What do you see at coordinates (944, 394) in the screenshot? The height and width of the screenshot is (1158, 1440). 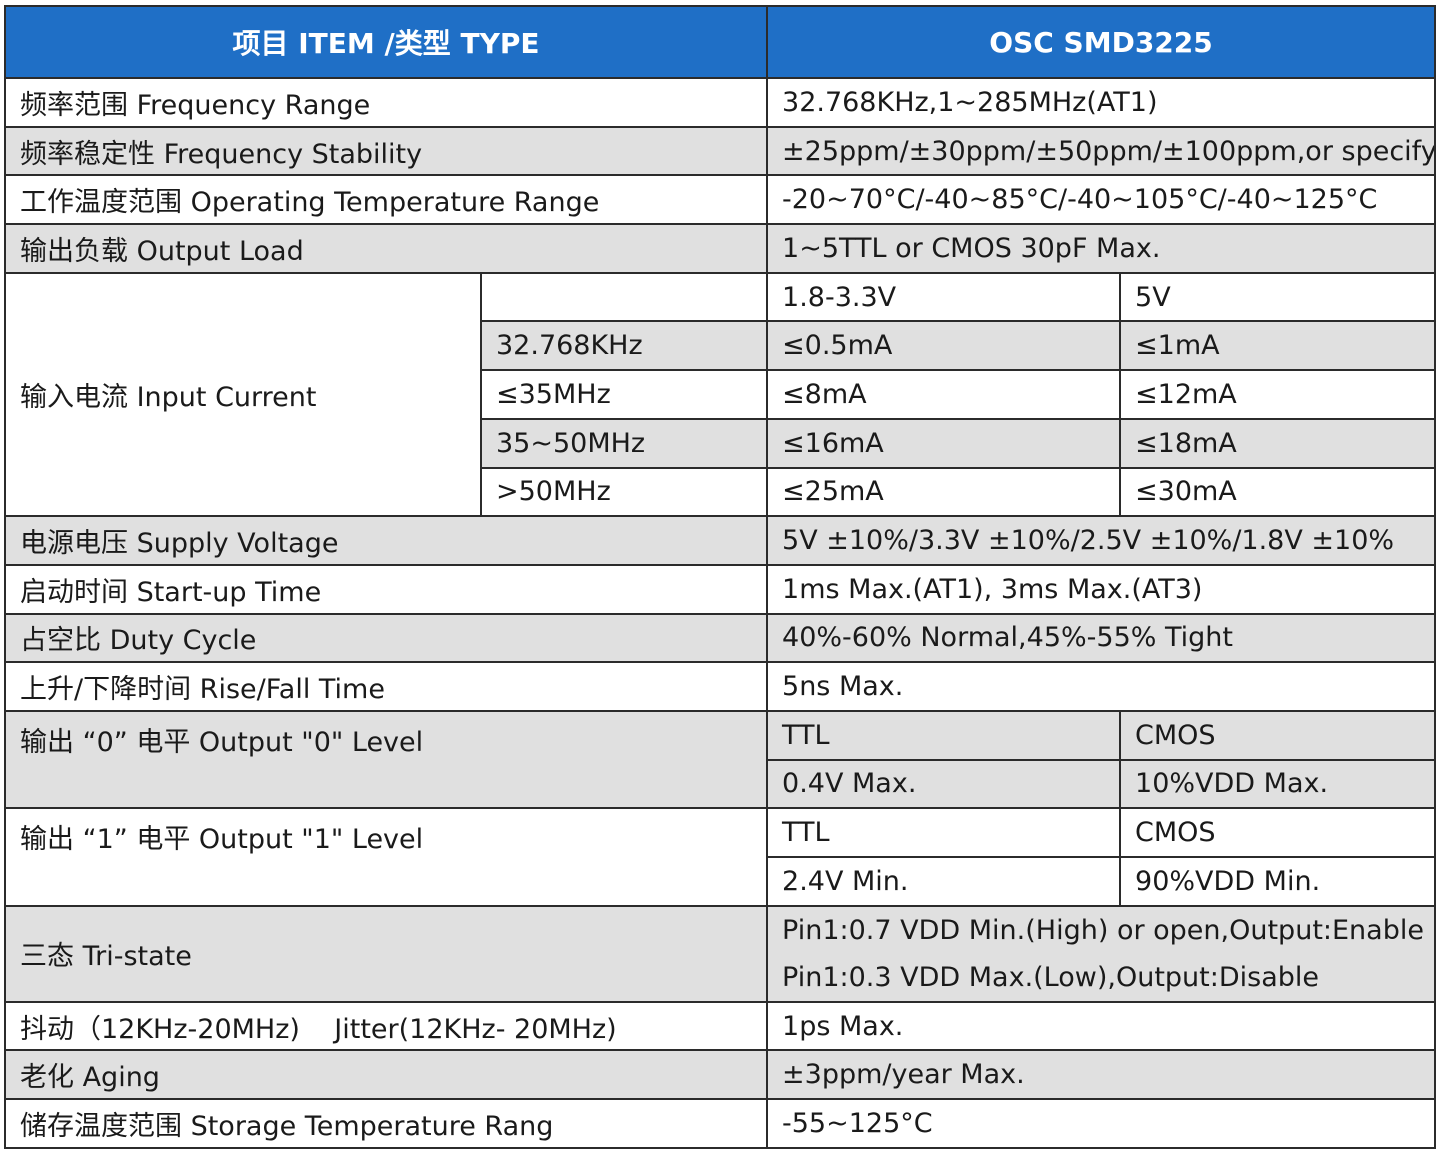 I see `input-current-low-v: ≤8mA` at bounding box center [944, 394].